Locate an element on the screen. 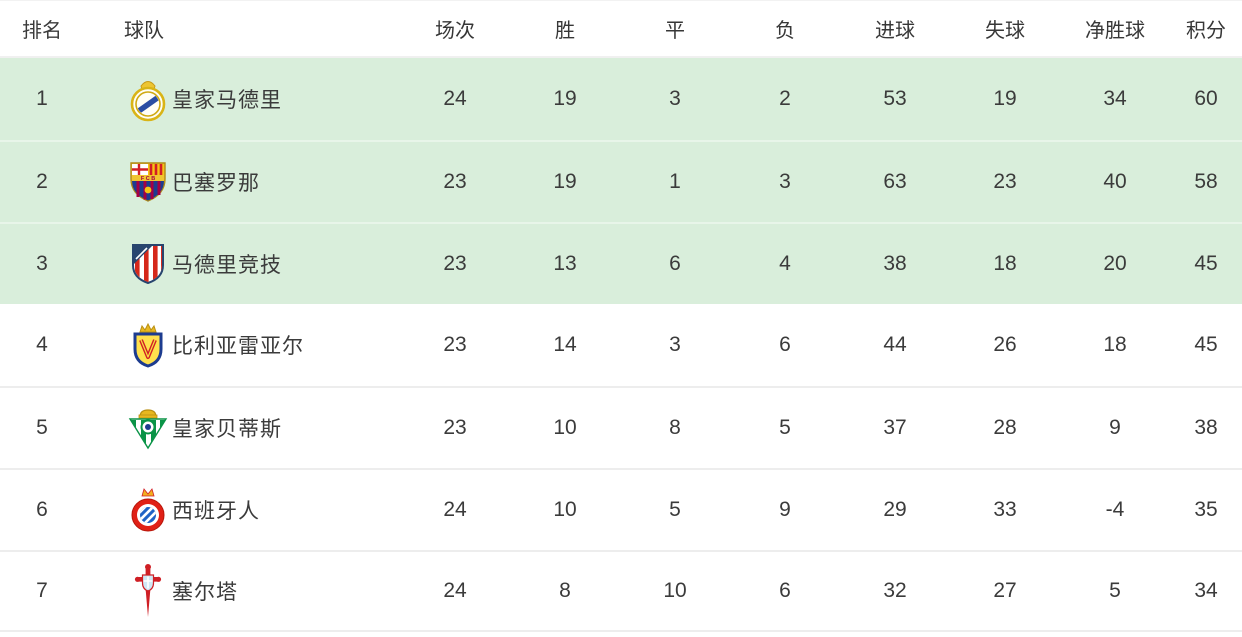 The width and height of the screenshot is (1242, 637). points-value: 58 is located at coordinates (1206, 181).